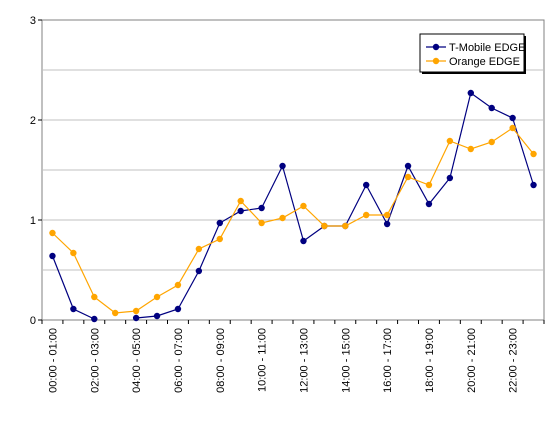 The image size is (550, 430). I want to click on y-tick-label: 2, so click(33, 121).